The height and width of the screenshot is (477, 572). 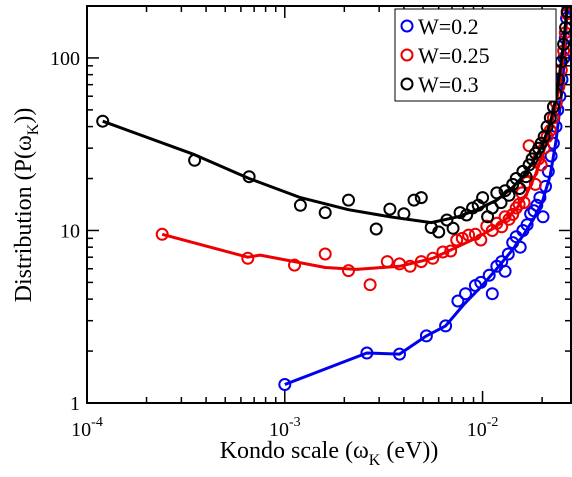 I want to click on y-axis-label: Distribution (P(ωK)), so click(x=26, y=205).